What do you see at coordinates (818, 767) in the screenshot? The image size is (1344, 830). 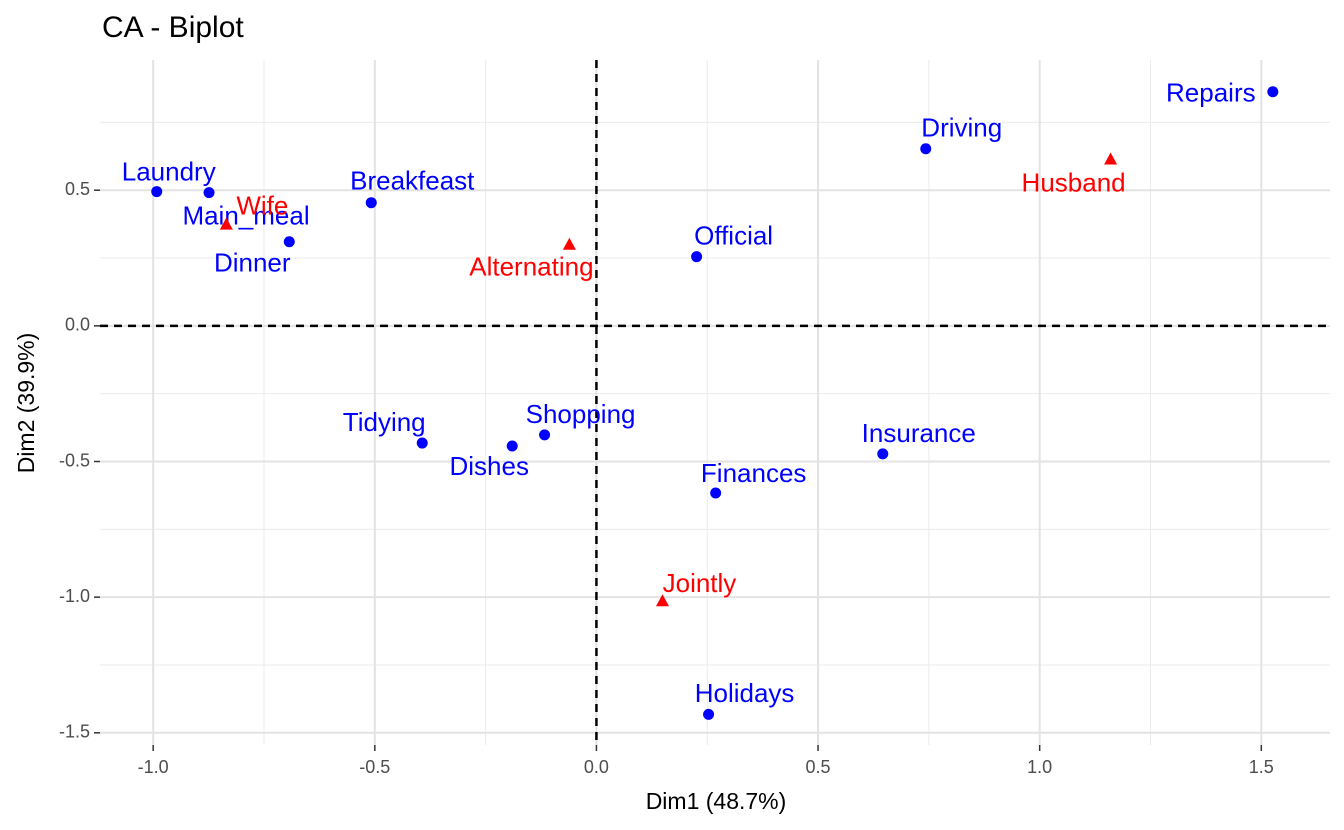 I see `x-tick-label: 0.5` at bounding box center [818, 767].